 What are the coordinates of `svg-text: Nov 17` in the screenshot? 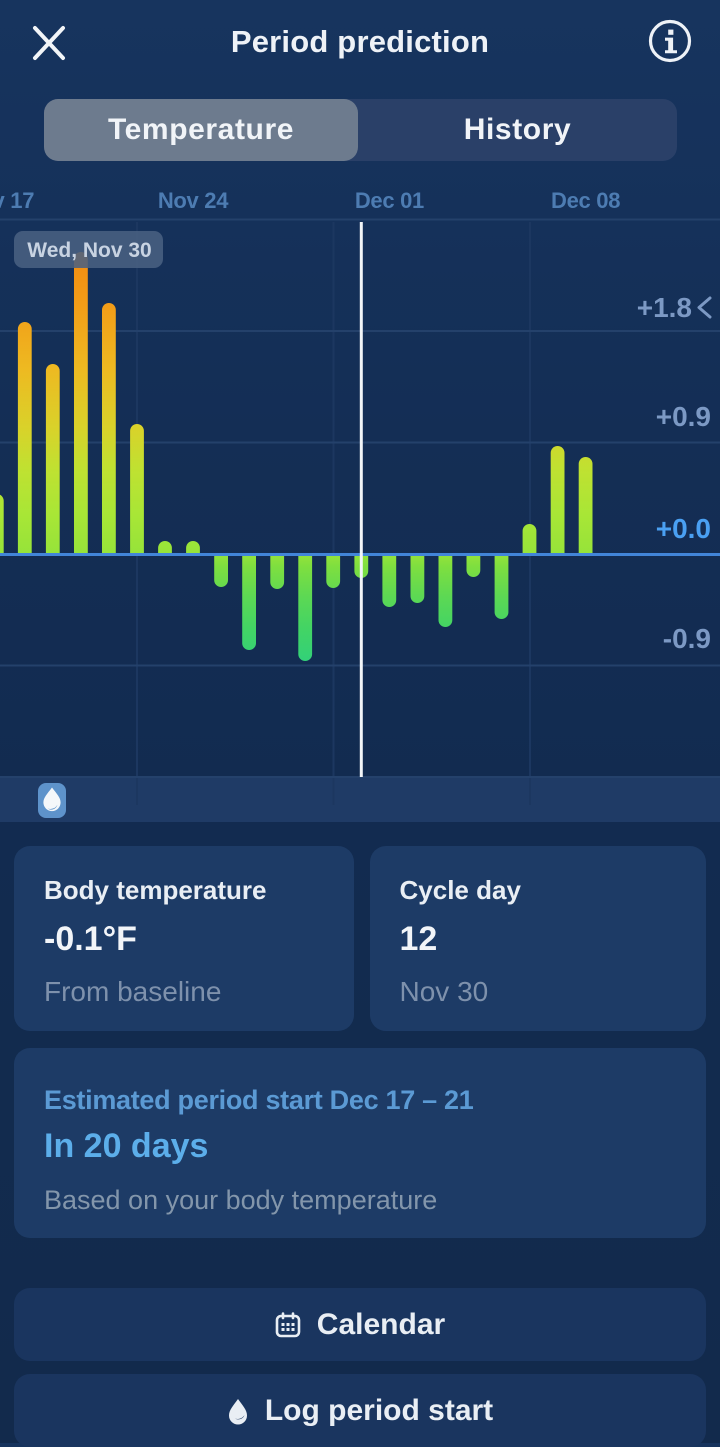 It's located at (17, 200).